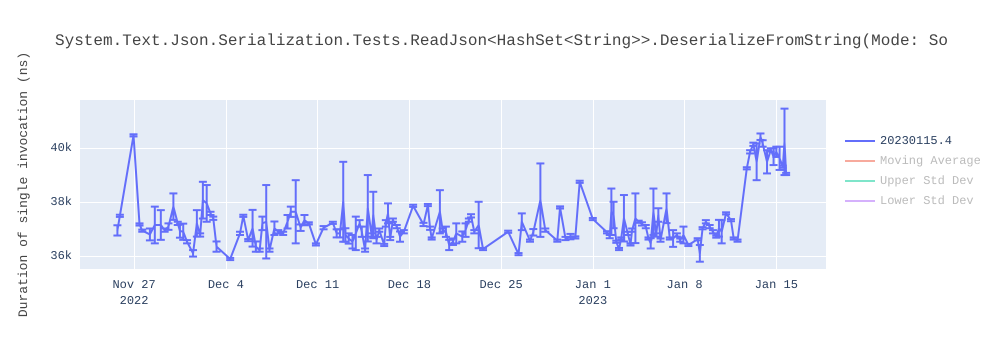 The width and height of the screenshot is (1000, 350). Describe the element at coordinates (23, 185) in the screenshot. I see `y-axis-title: Duration of single invocation (ns)` at that location.